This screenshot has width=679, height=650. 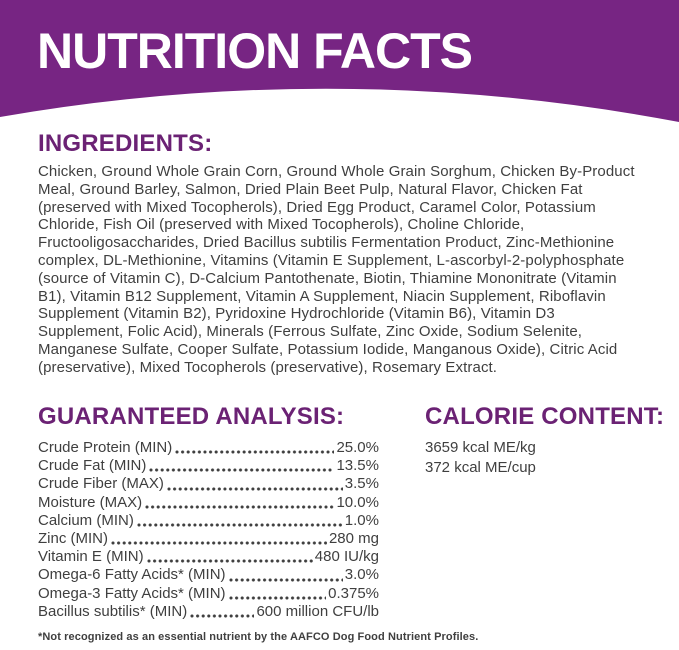 What do you see at coordinates (73, 539) in the screenshot?
I see `analysis-label: Zinc (MIN)` at bounding box center [73, 539].